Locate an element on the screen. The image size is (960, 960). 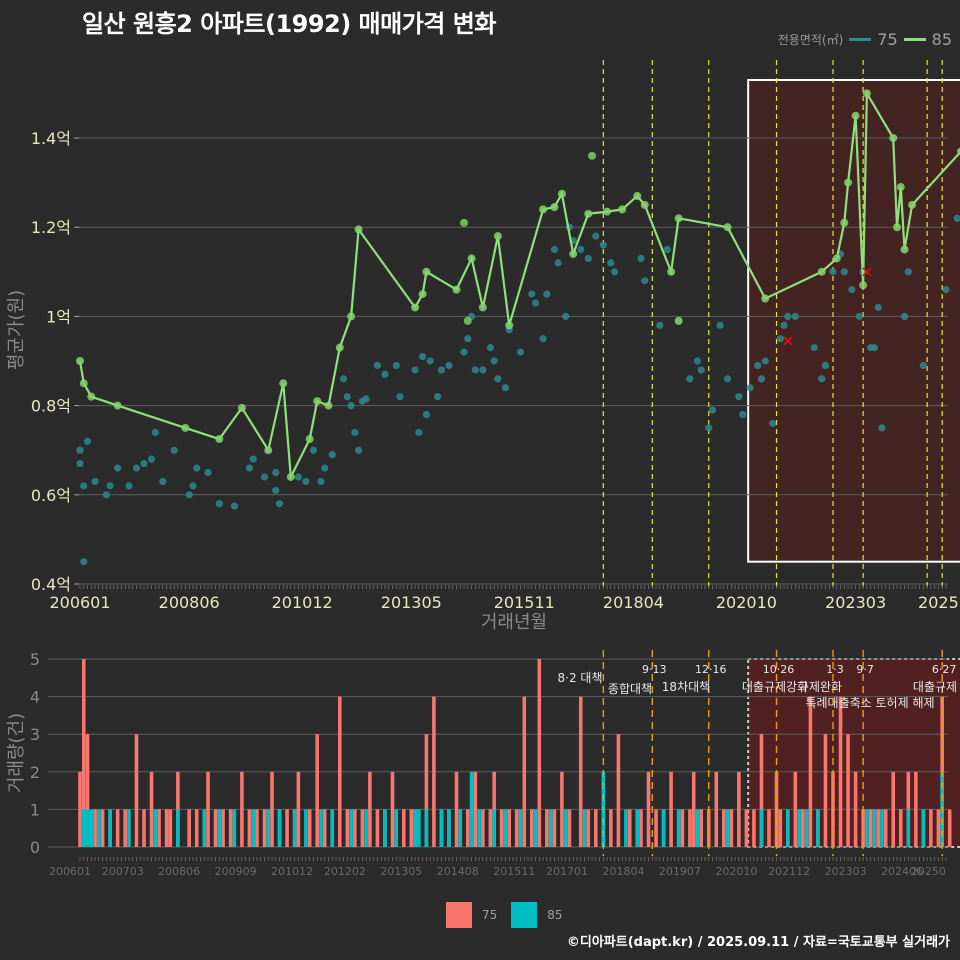
legend-bottom: 75 85 is located at coordinates (504, 915).